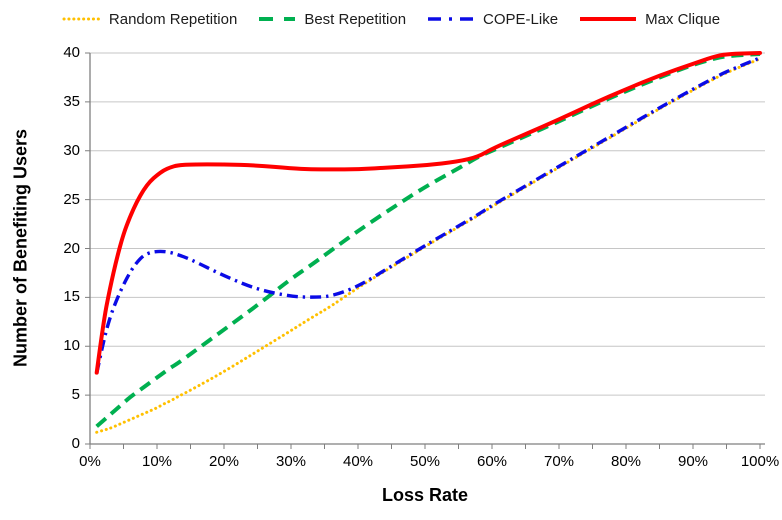 This screenshot has width=782, height=520. Describe the element at coordinates (451, 19) in the screenshot. I see `dashdot-line-icon` at that location.